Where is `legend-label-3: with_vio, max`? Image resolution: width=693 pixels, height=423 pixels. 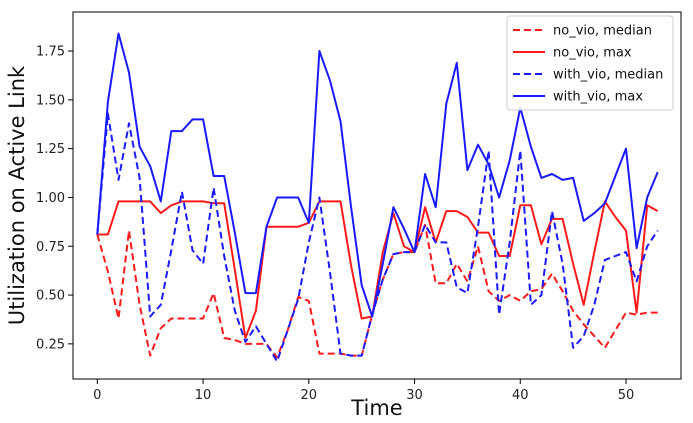
legend-label-3: with_vio, max is located at coordinates (598, 97).